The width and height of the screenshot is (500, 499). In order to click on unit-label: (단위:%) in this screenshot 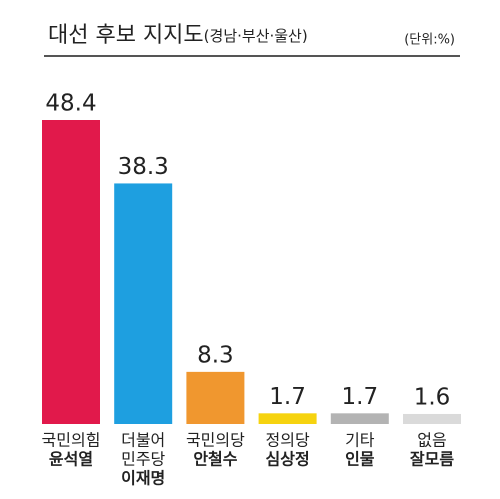, I will do `click(429, 40)`.